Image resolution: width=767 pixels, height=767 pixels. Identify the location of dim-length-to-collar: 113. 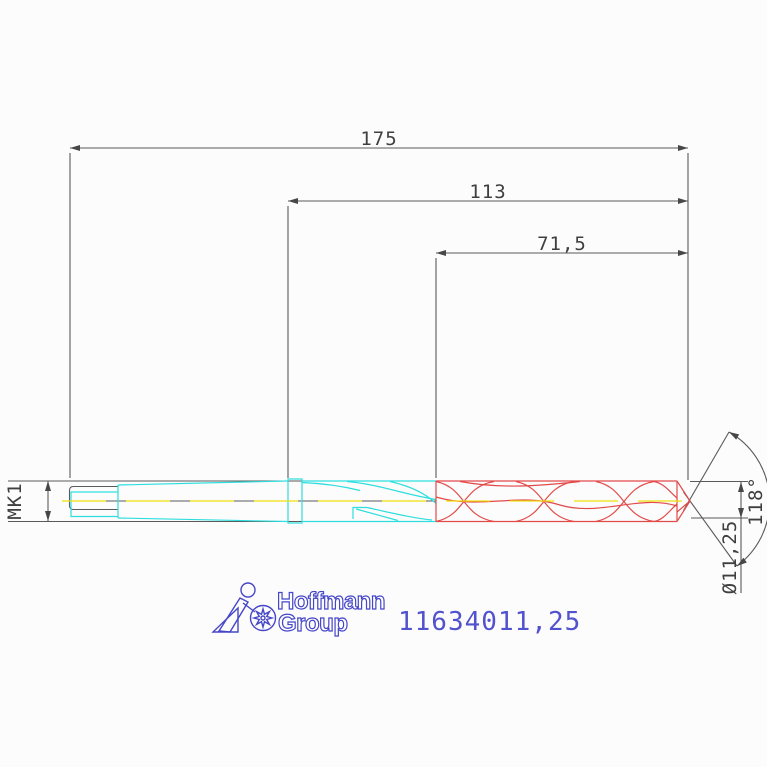
(488, 192).